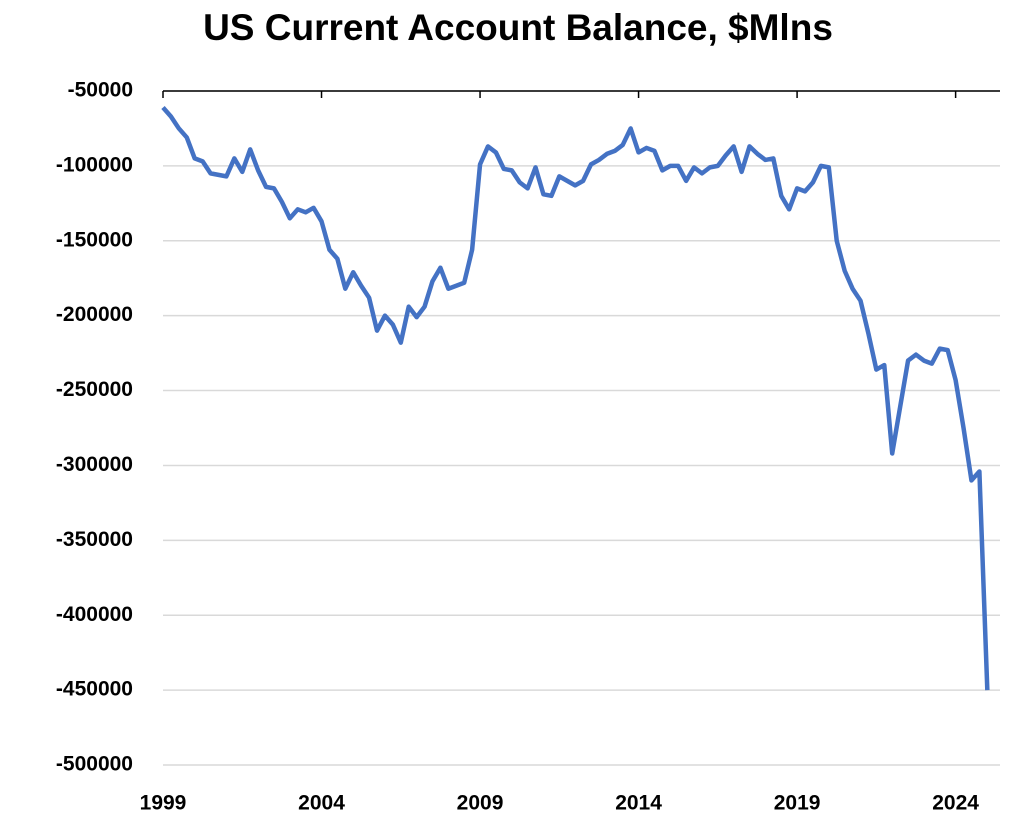 Image resolution: width=1010 pixels, height=821 pixels. What do you see at coordinates (94, 389) in the screenshot?
I see `y-tick-label: -250000` at bounding box center [94, 389].